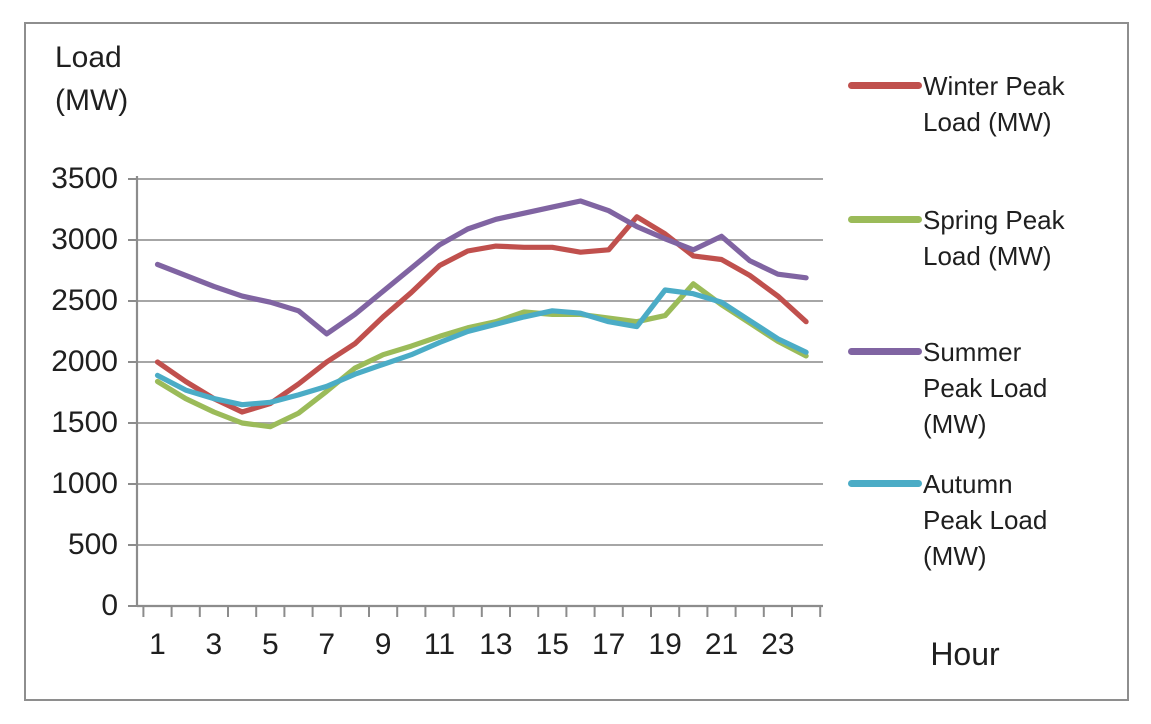 The image size is (1151, 724). What do you see at coordinates (985, 520) in the screenshot?
I see `legend-label: Autumn Peak Load (MW)` at bounding box center [985, 520].